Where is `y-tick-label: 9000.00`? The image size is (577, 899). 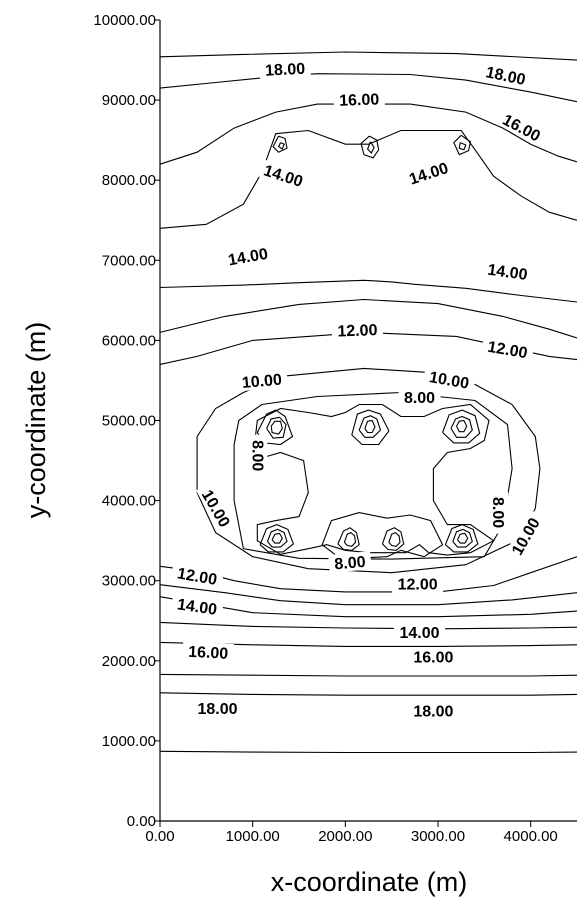 y-tick-label: 9000.00 is located at coordinates (129, 100).